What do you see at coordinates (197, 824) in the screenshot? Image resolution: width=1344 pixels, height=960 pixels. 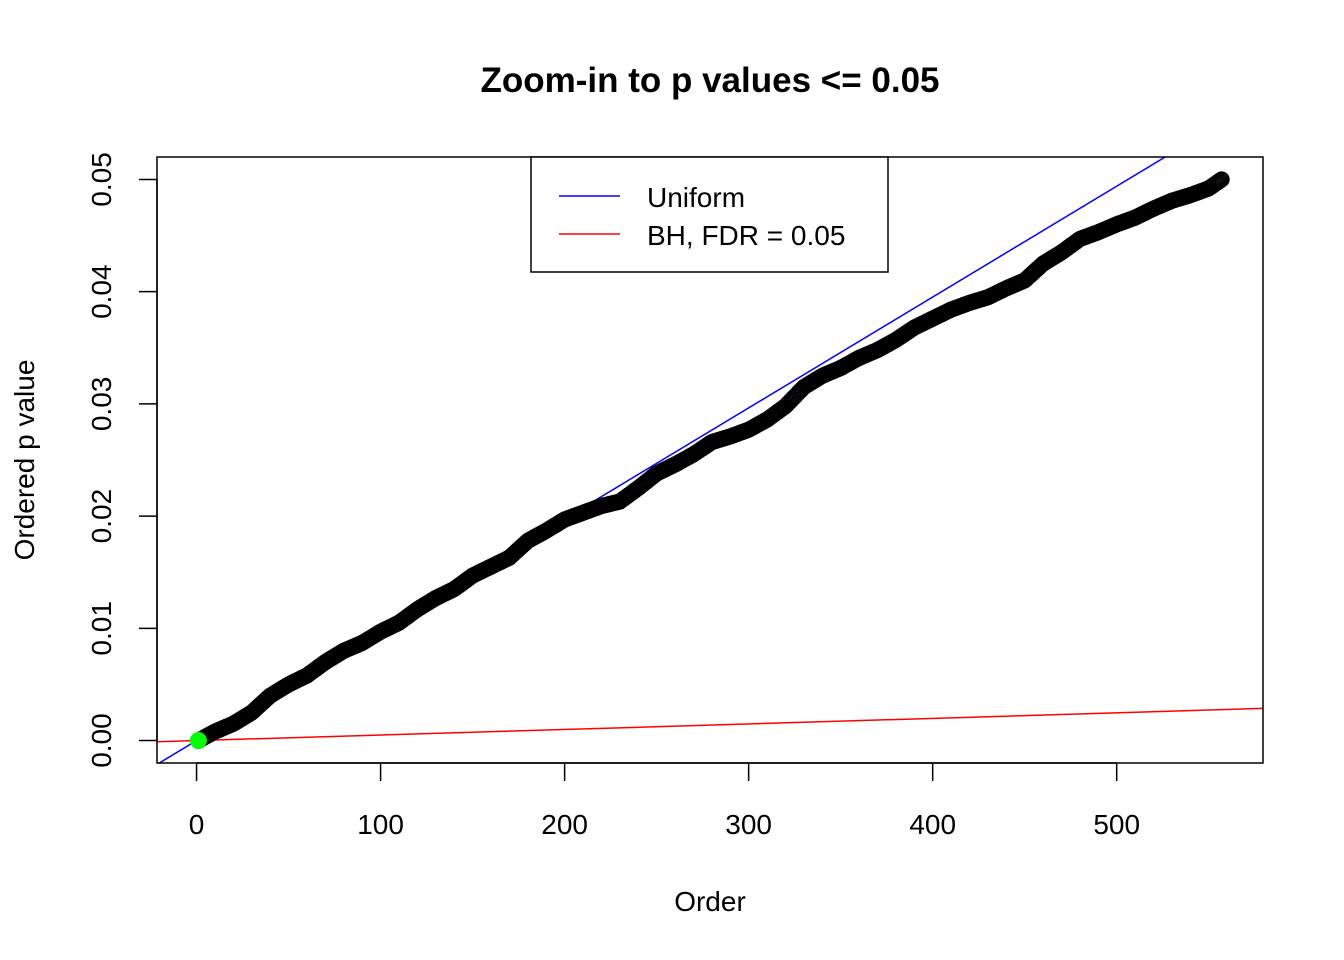 I see `x-tick-label: 0` at bounding box center [197, 824].